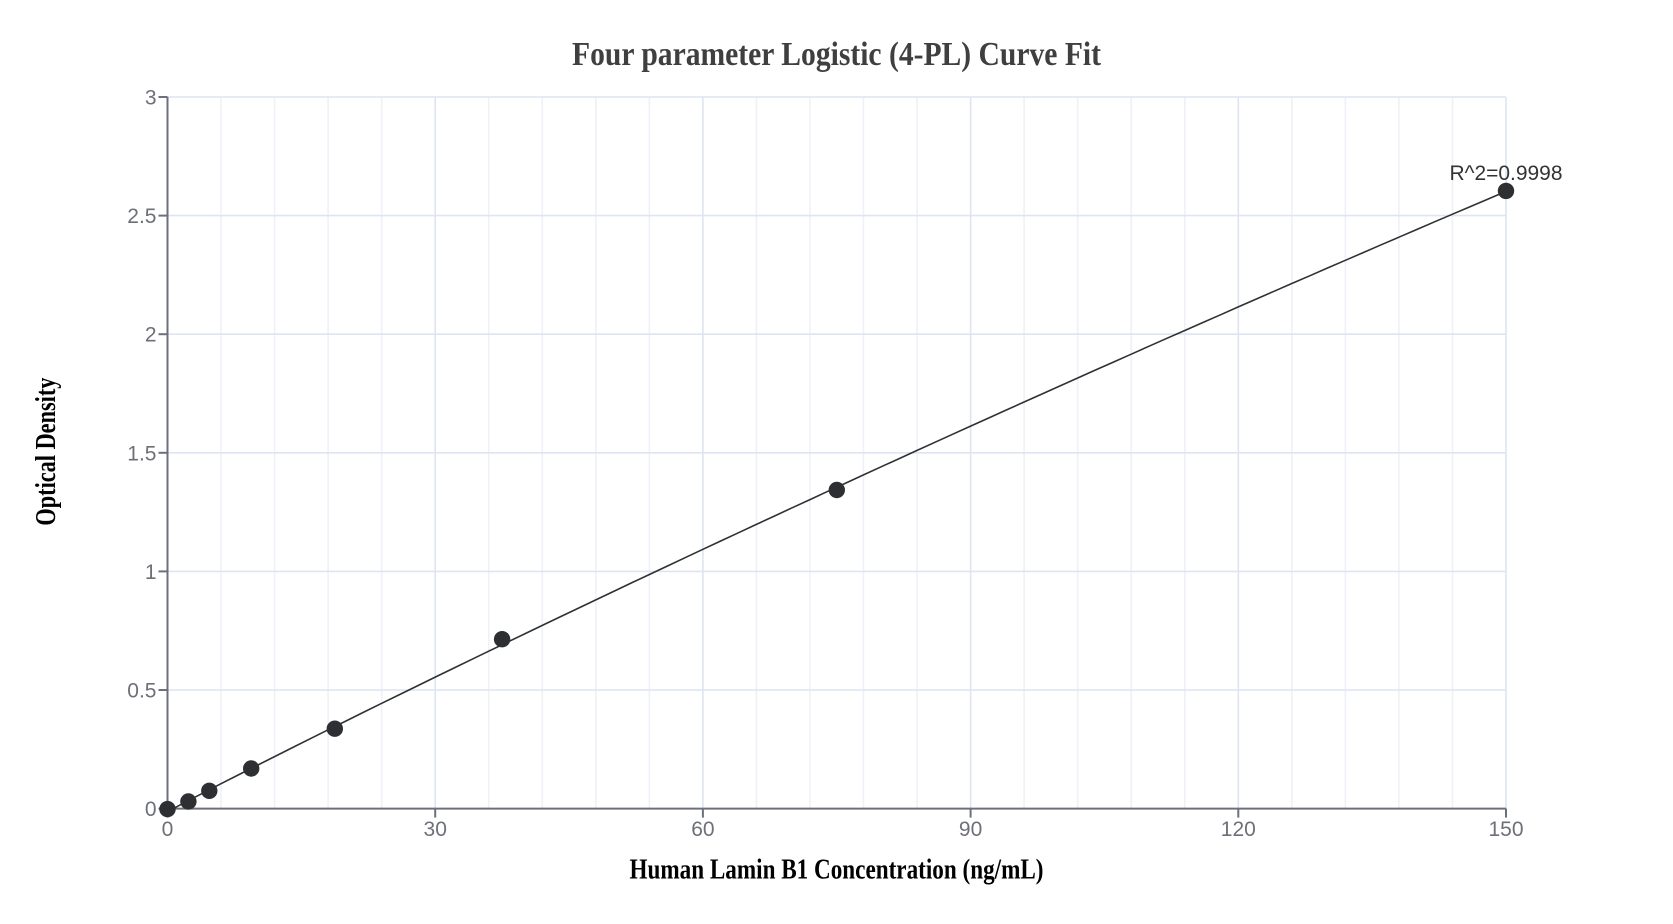  Describe the element at coordinates (151, 572) in the screenshot. I see `svg-text: 1` at that location.